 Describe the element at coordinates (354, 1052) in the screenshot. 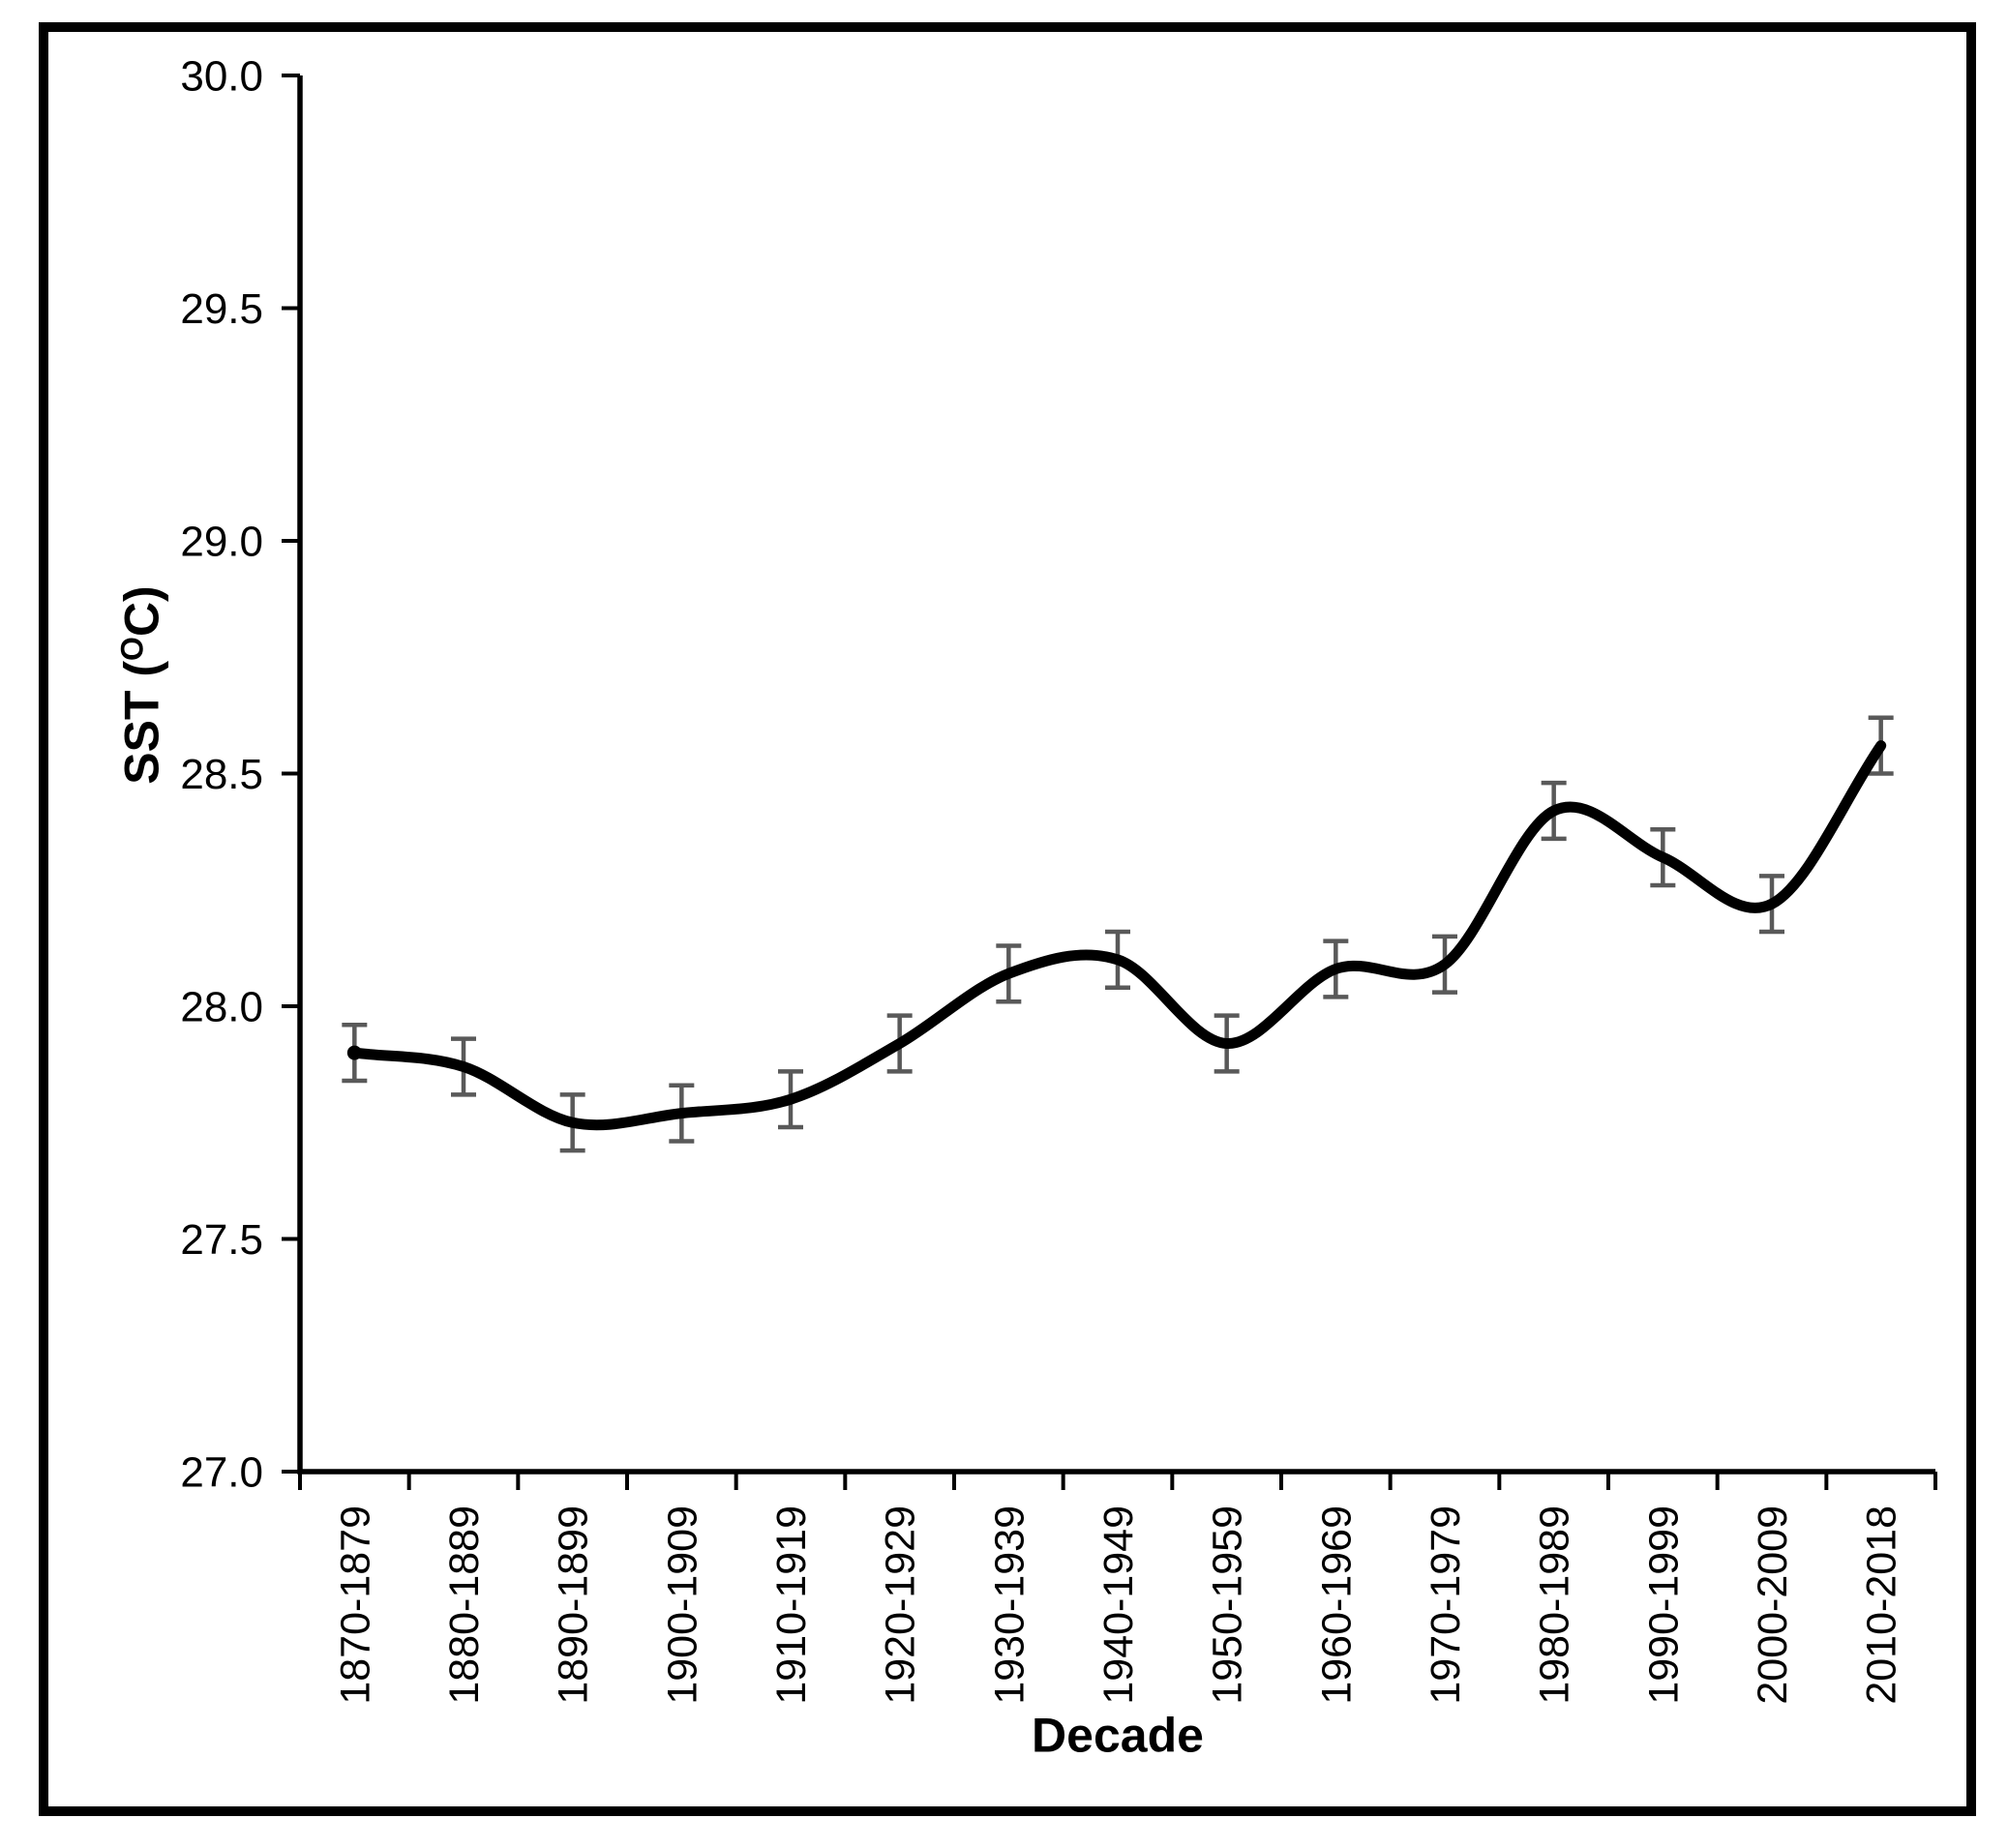

I see `line-start-marker` at that location.